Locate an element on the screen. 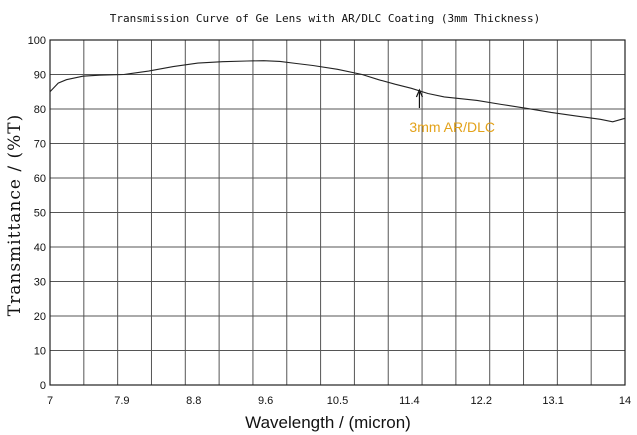 Image resolution: width=637 pixels, height=435 pixels. y-tick-label: 80 is located at coordinates (40, 110).